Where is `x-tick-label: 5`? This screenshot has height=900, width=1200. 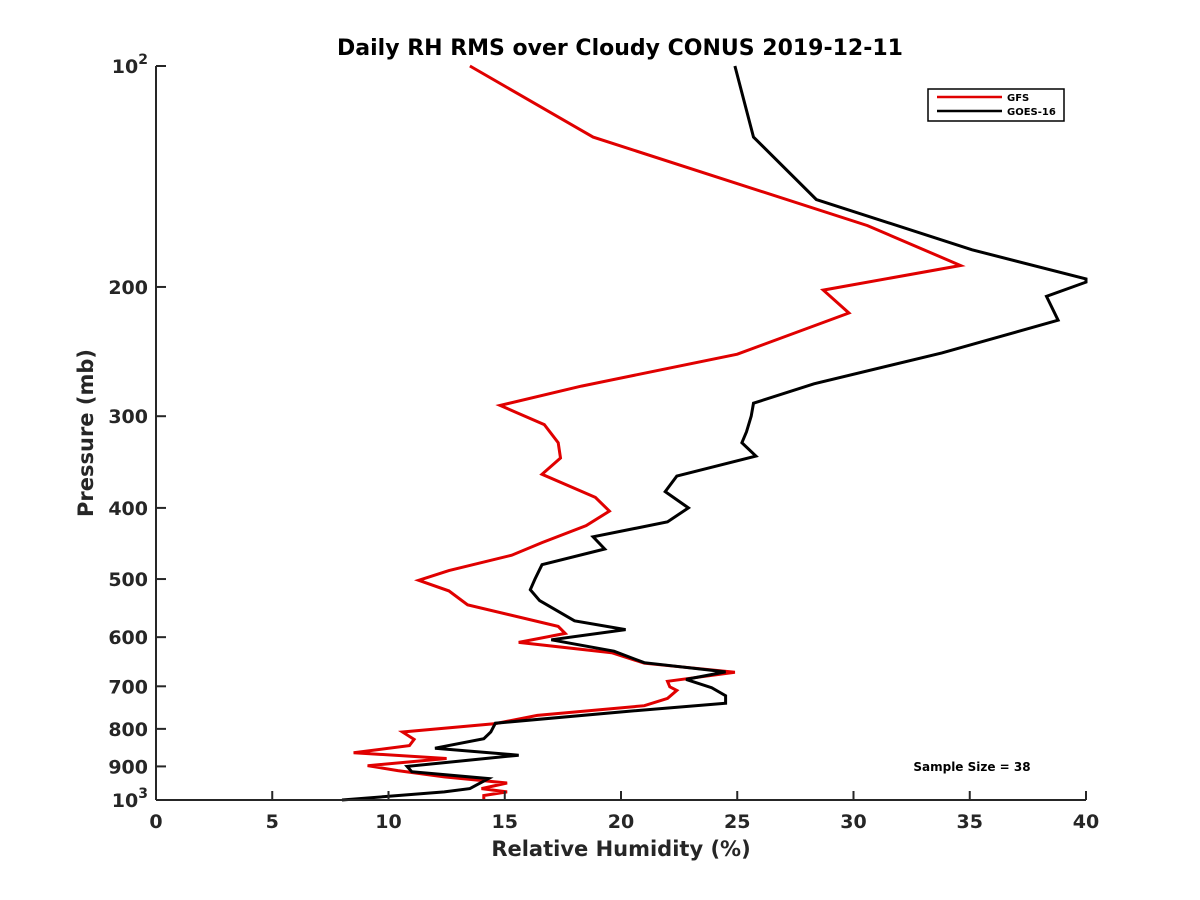 x-tick-label: 5 is located at coordinates (272, 822).